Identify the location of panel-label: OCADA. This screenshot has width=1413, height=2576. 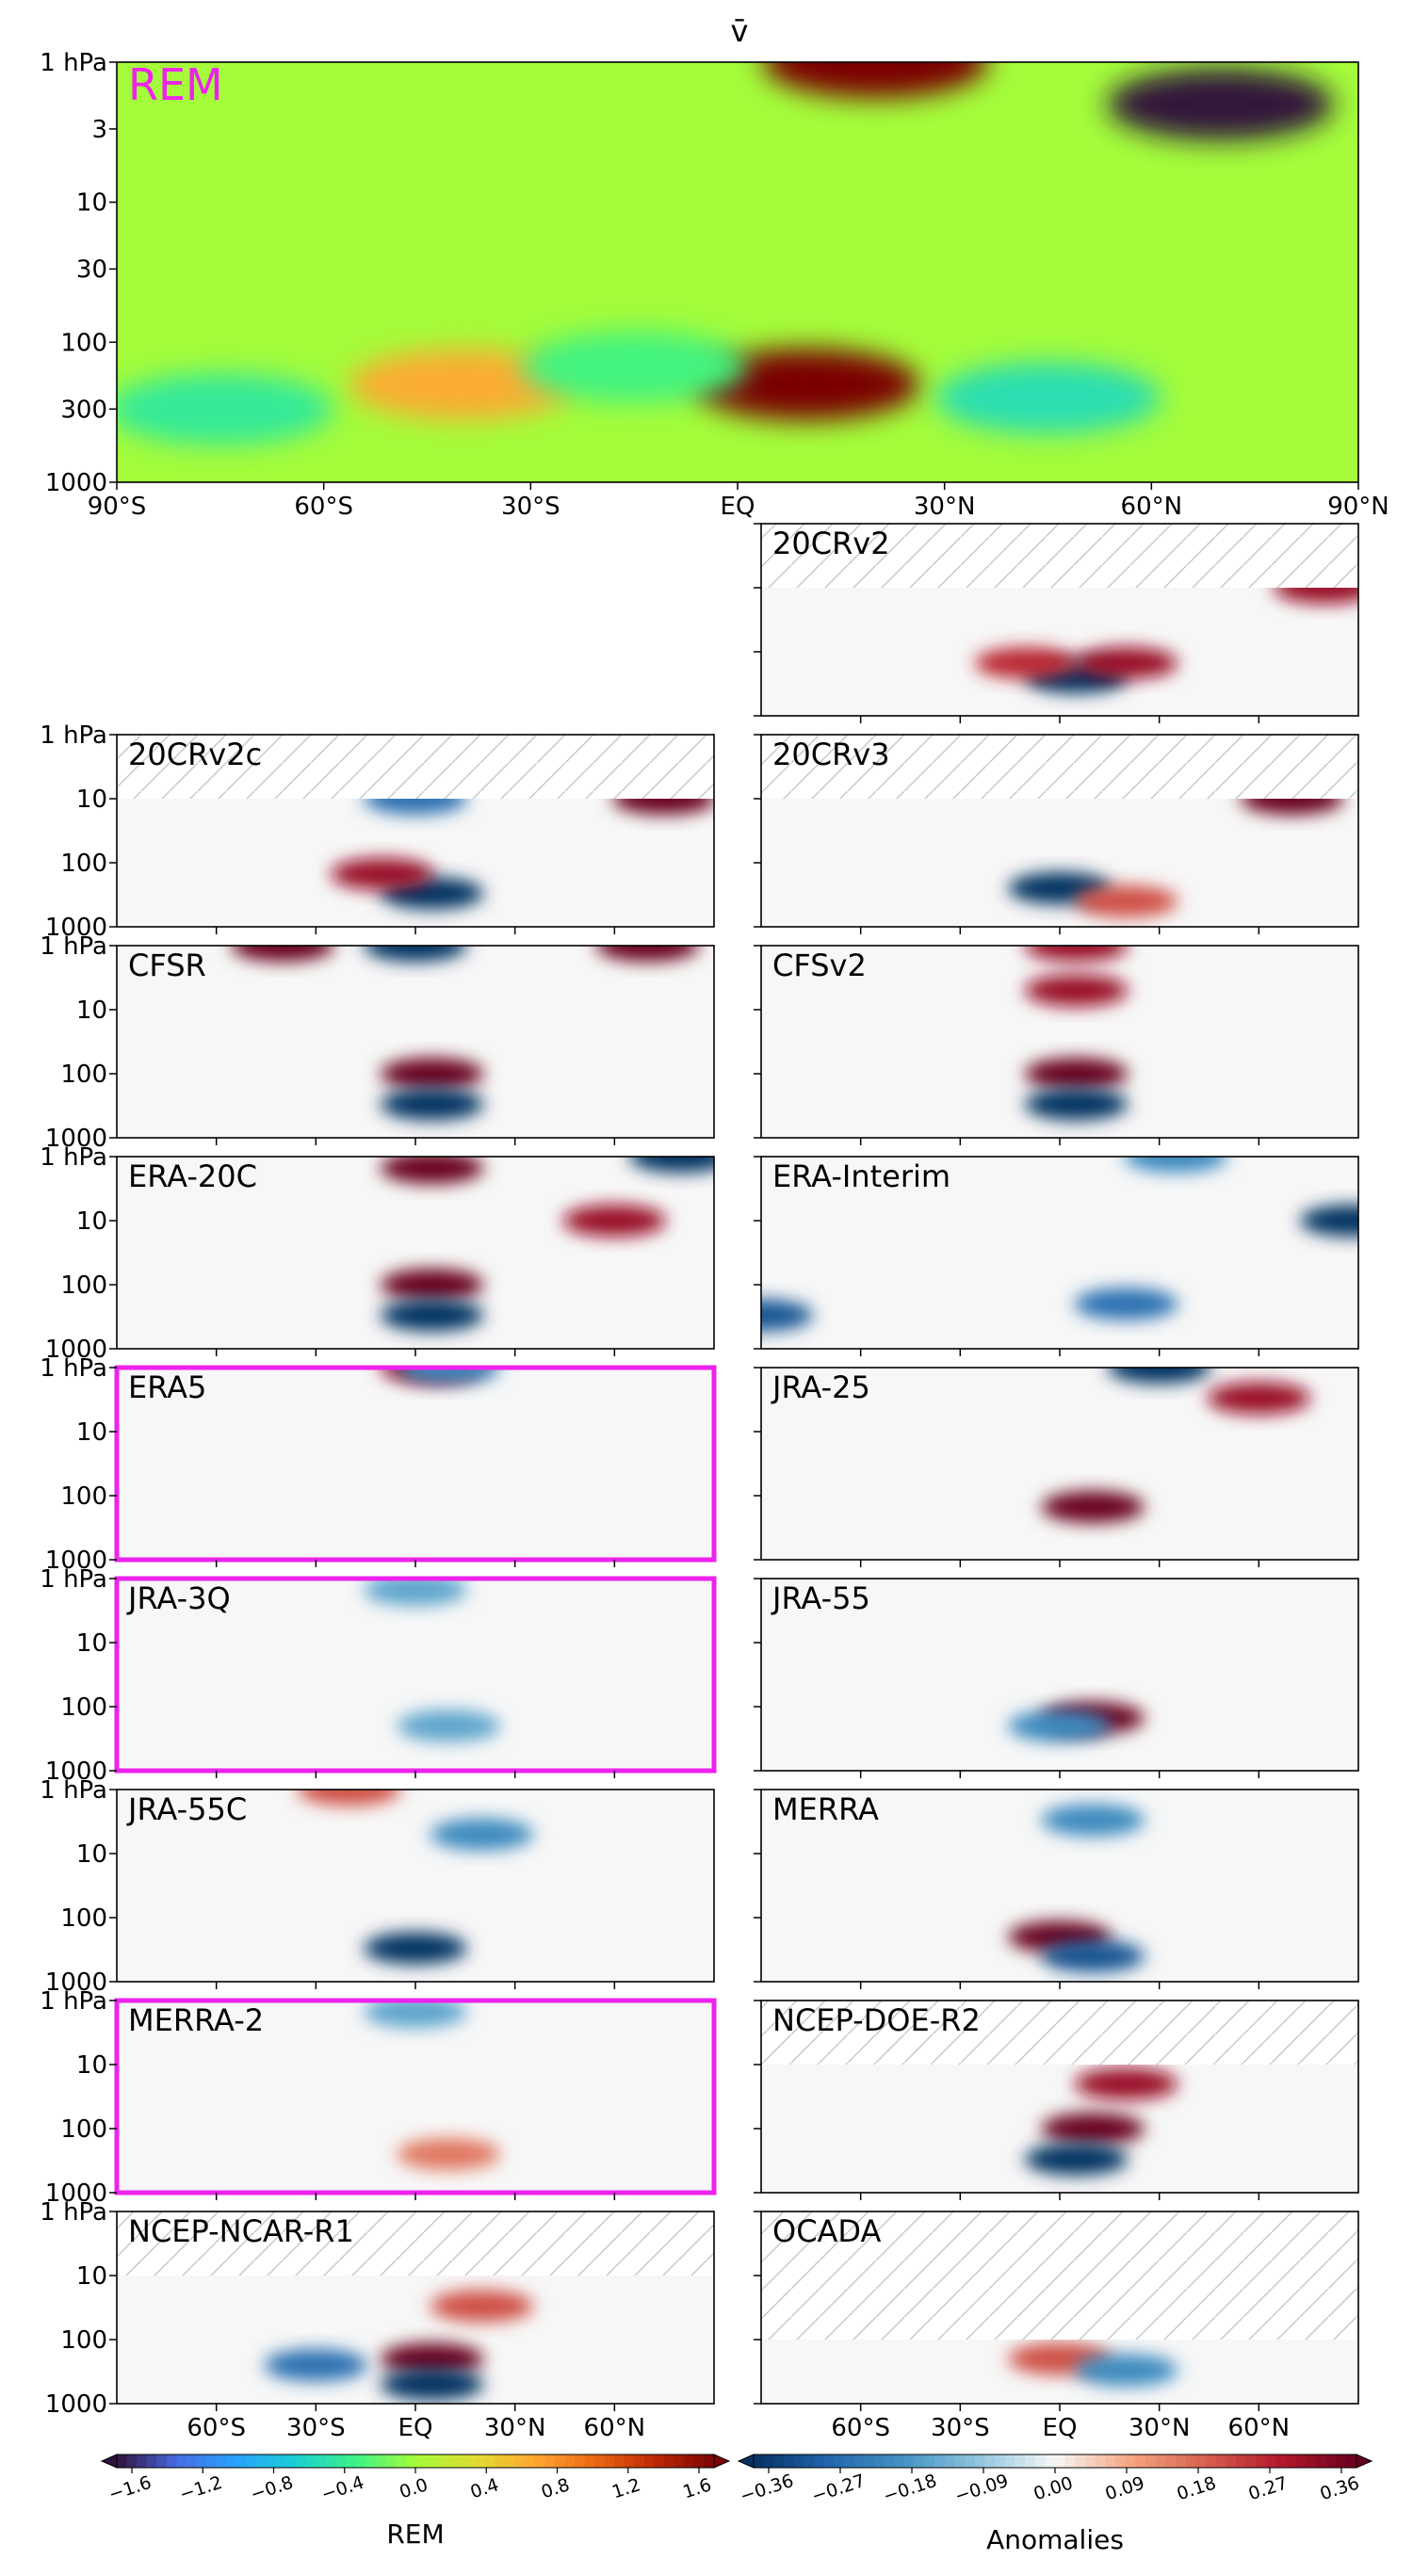
(827, 2231).